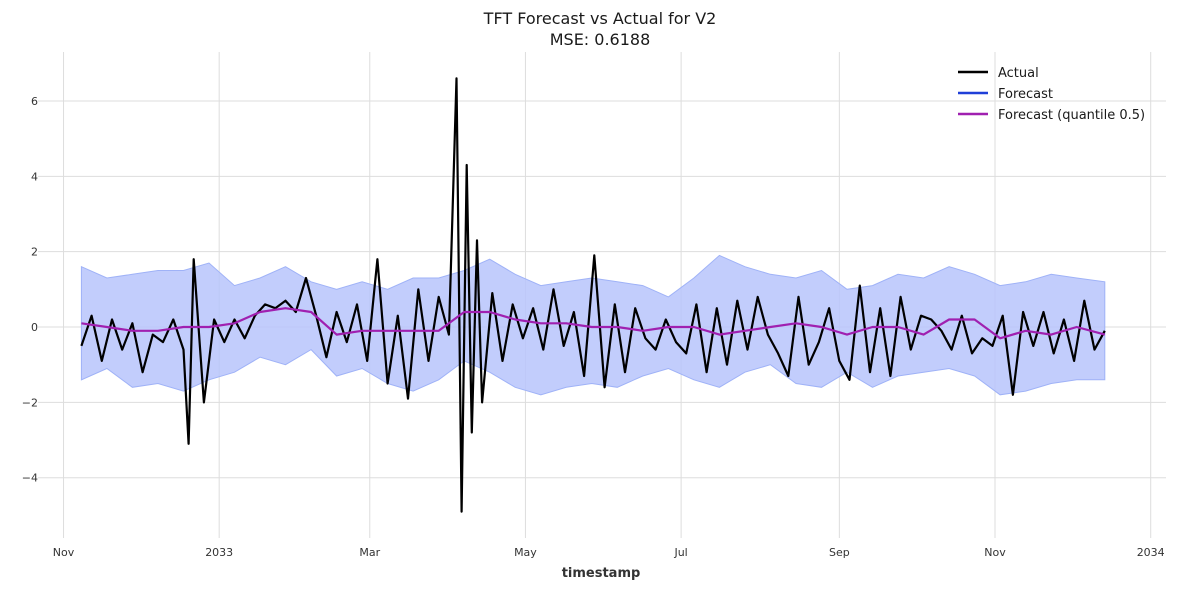  What do you see at coordinates (525, 552) in the screenshot?
I see `x-tick-label: May` at bounding box center [525, 552].